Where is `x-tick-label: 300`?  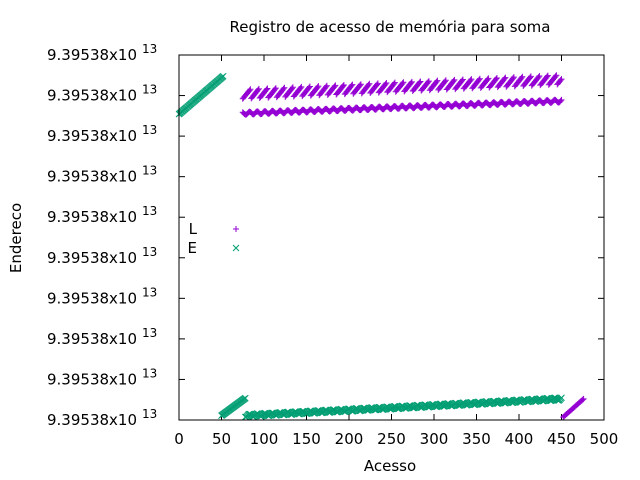
x-tick-label: 300 is located at coordinates (434, 439).